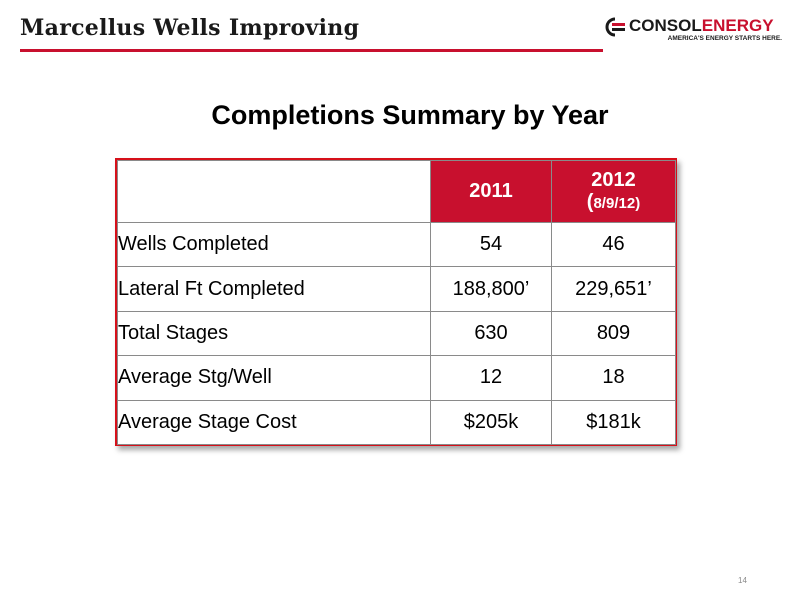 Image resolution: width=800 pixels, height=600 pixels. Describe the element at coordinates (613, 422) in the screenshot. I see `cell-2012-average-stage-cost: $181k` at that location.